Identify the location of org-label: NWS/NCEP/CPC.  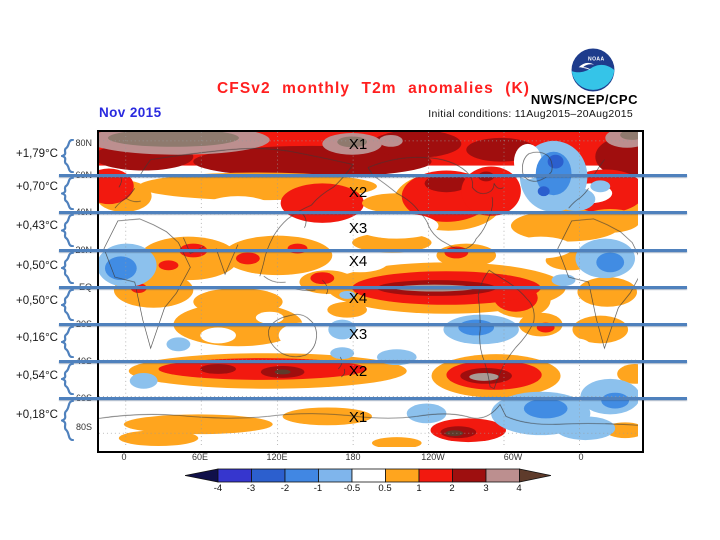
(584, 99).